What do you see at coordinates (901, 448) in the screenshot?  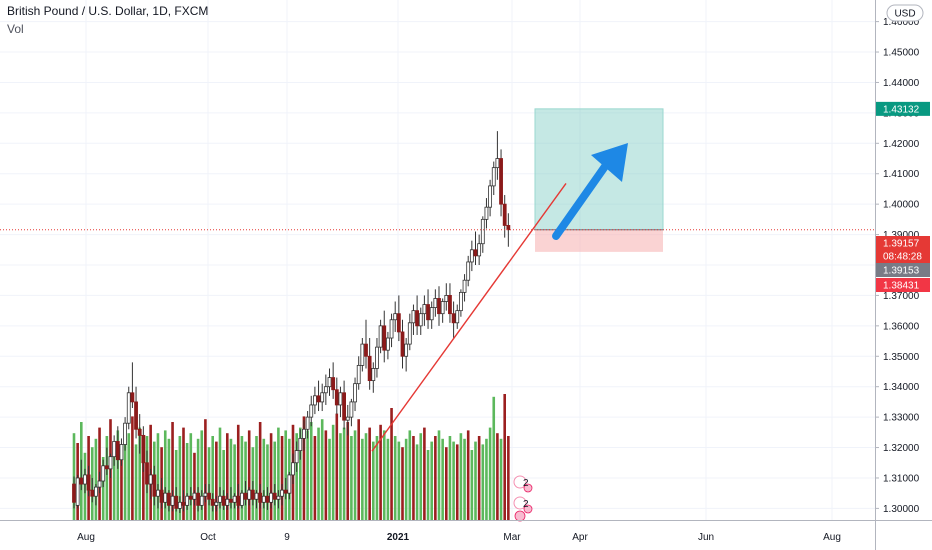 I see `y-tick-label: 1.32000` at bounding box center [901, 448].